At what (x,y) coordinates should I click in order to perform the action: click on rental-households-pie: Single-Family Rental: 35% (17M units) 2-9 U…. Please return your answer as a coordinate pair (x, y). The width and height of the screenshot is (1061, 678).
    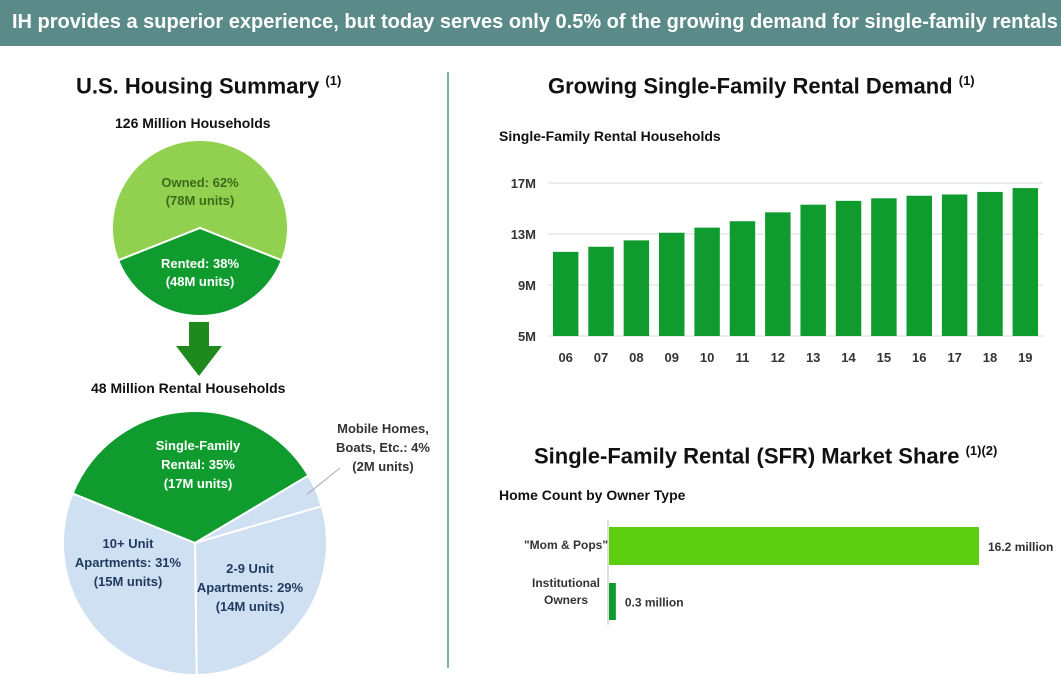
    Looking at the image, I should click on (201, 543).